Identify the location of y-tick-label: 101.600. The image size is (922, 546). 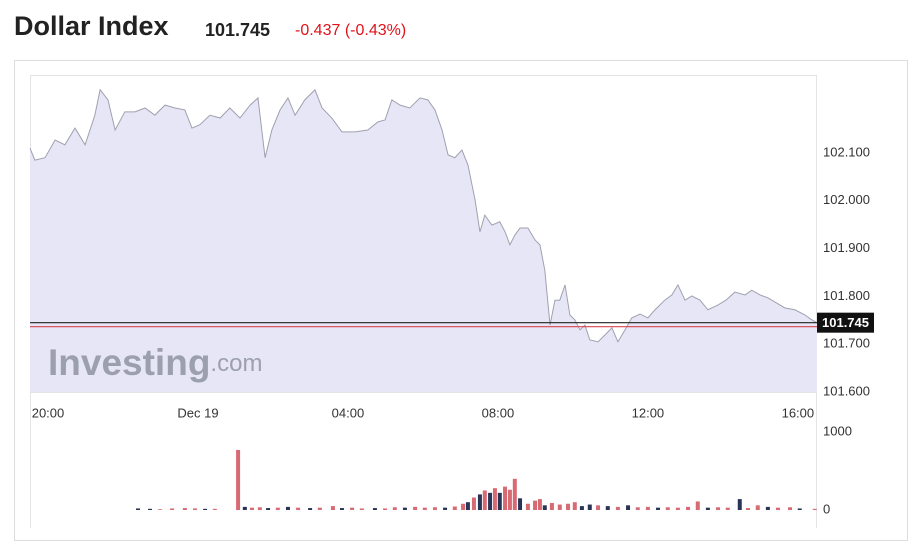
(846, 390).